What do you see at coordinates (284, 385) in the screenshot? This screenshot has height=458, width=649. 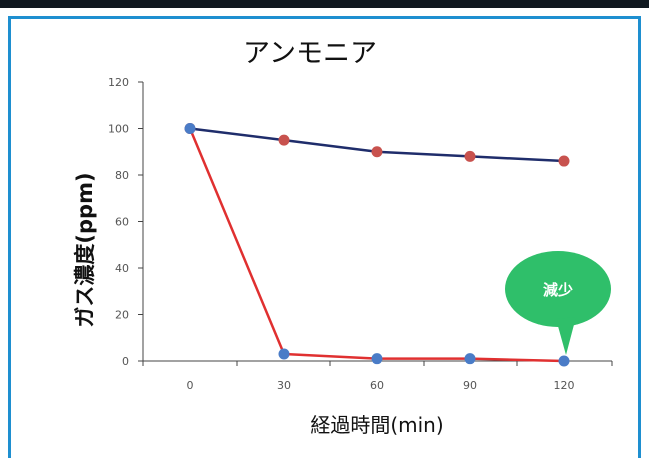 I see `x-tick-label: 30` at bounding box center [284, 385].